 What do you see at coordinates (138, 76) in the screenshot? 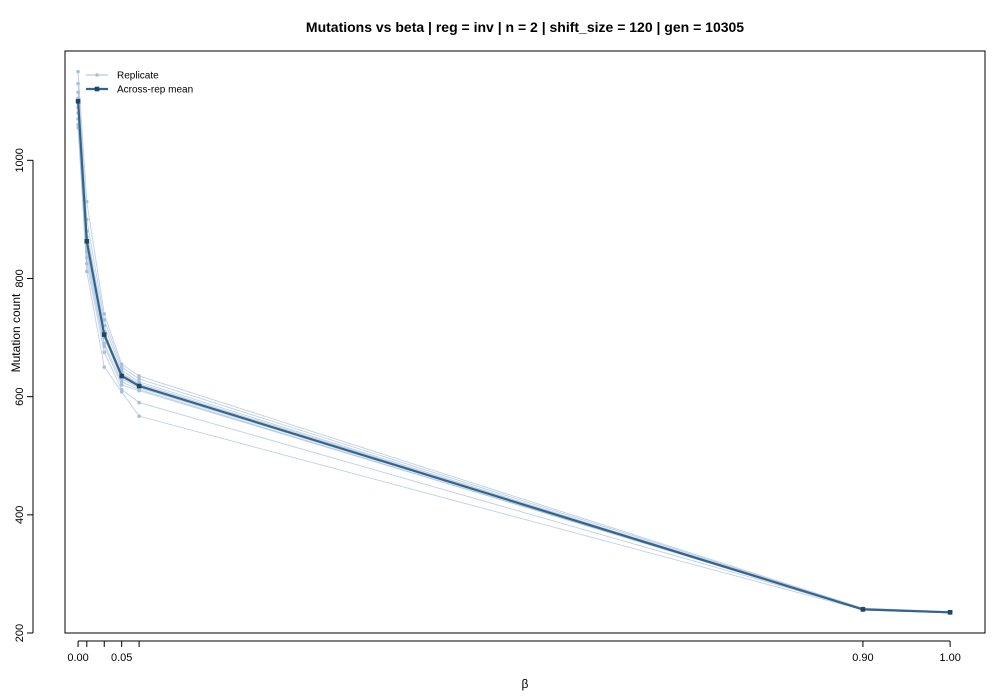
I see `legend-label-replicate: Replicate` at bounding box center [138, 76].